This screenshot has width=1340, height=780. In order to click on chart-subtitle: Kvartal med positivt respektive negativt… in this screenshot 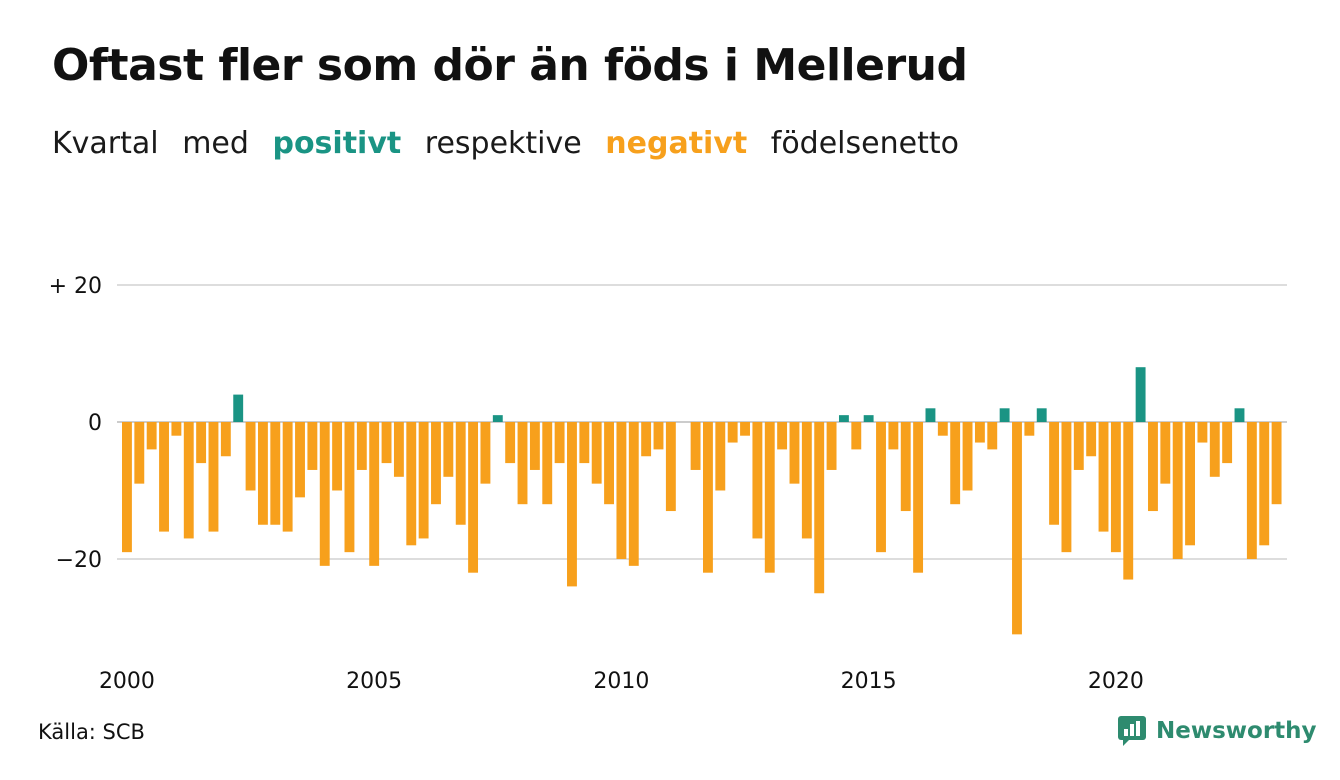, I will do `click(512, 143)`.